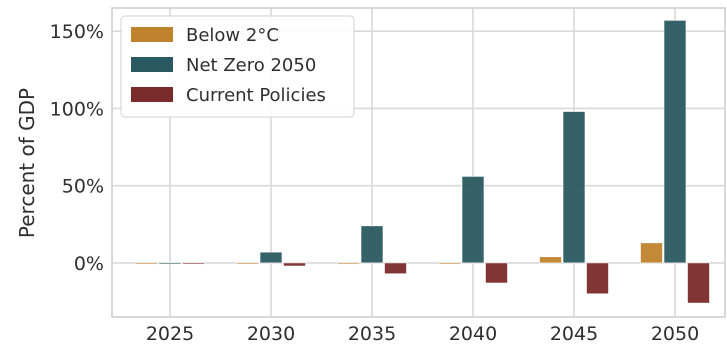 The height and width of the screenshot is (348, 727). What do you see at coordinates (77, 32) in the screenshot?
I see `y-tick-label: 150%` at bounding box center [77, 32].